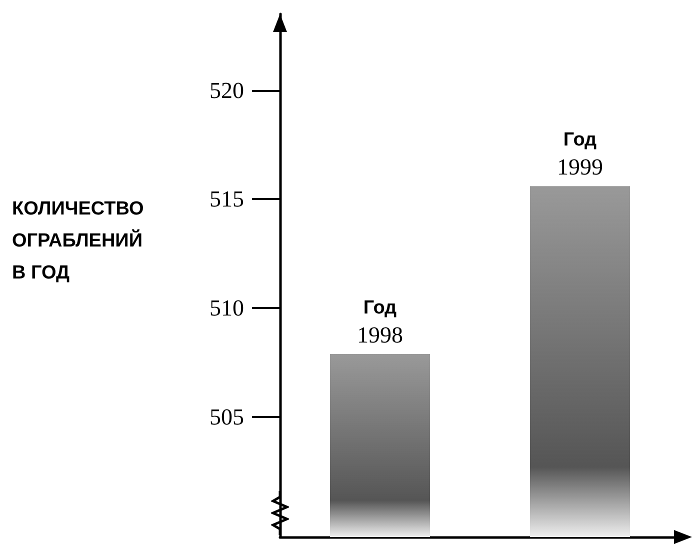  Describe the element at coordinates (227, 308) in the screenshot. I see `y-tick-label: 510` at that location.